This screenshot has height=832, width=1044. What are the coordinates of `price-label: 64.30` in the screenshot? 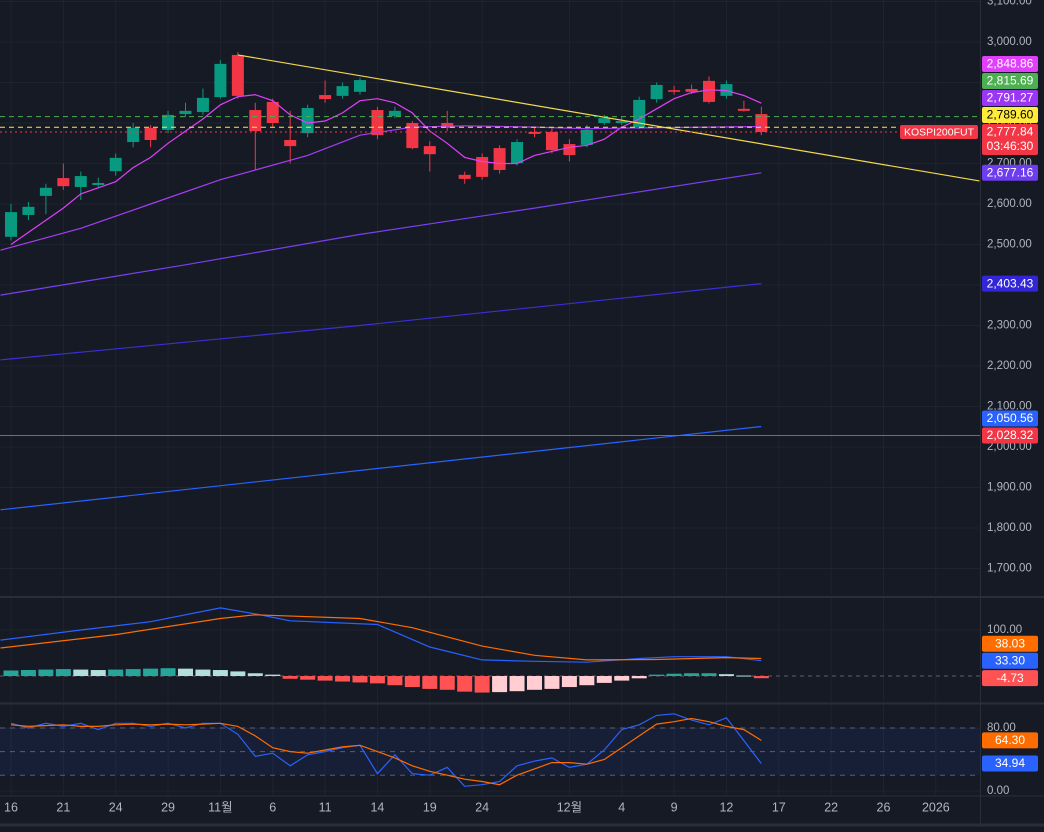 It's located at (1010, 740).